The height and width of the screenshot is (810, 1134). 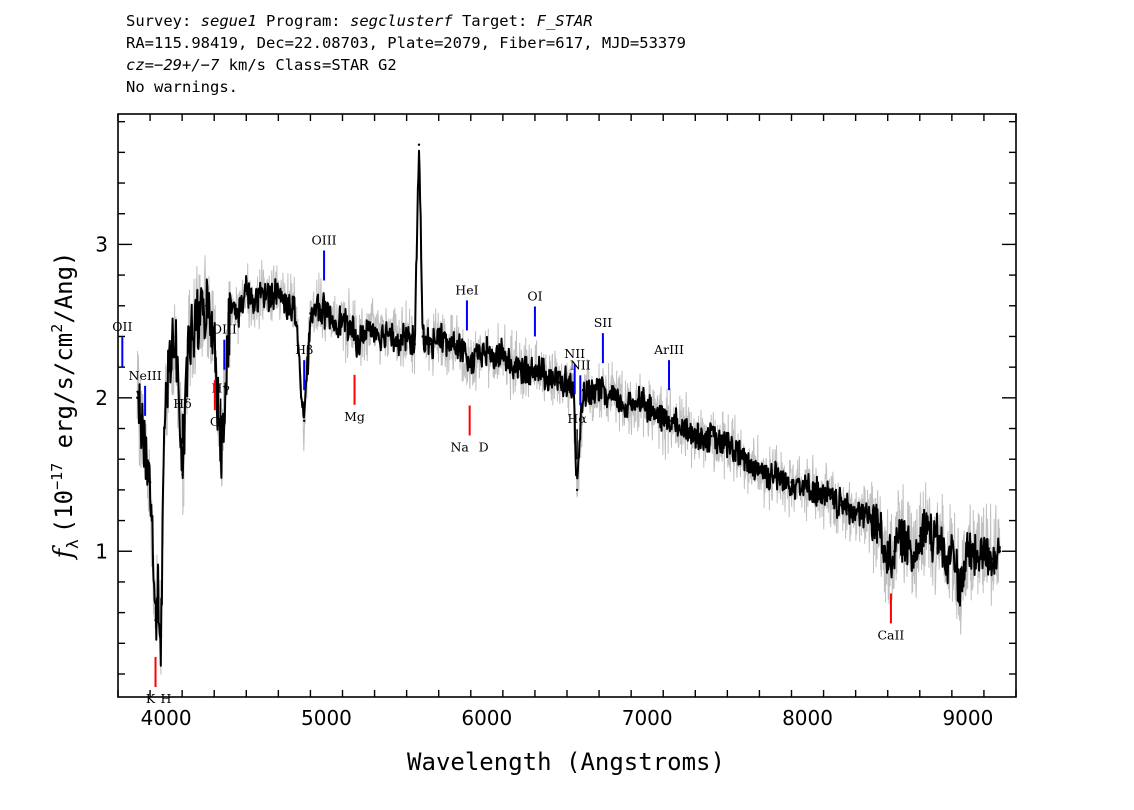 I want to click on x-tick-label: 7000, so click(x=647, y=718).